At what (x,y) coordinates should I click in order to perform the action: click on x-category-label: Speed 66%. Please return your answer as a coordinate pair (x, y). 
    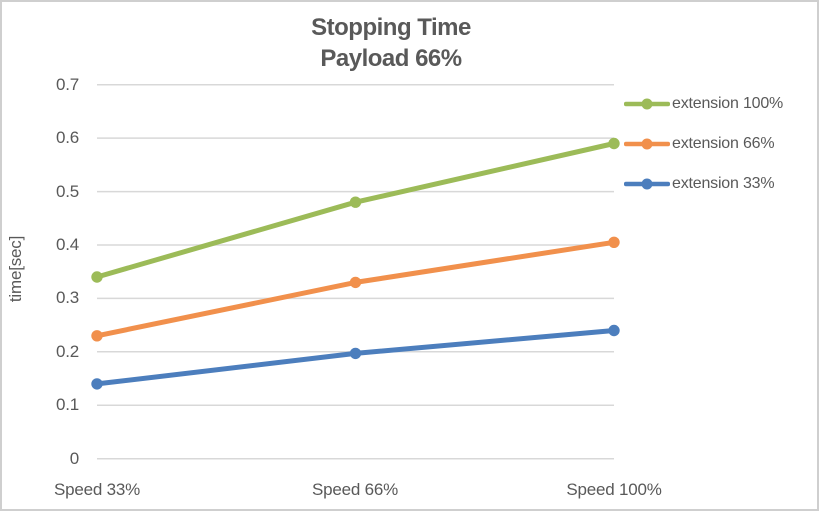
    Looking at the image, I should click on (355, 489).